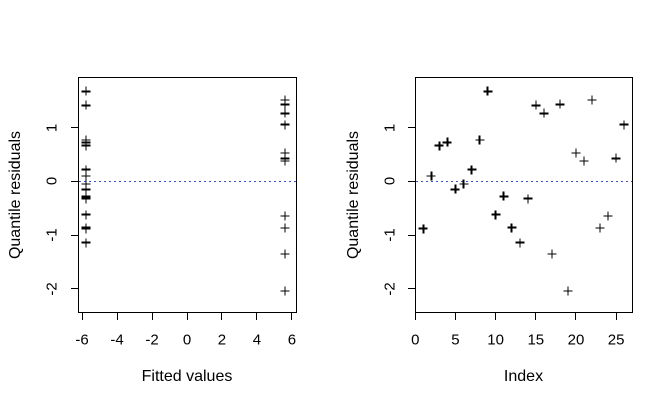 The image size is (672, 409). I want to click on x-tick-label: 6, so click(292, 340).